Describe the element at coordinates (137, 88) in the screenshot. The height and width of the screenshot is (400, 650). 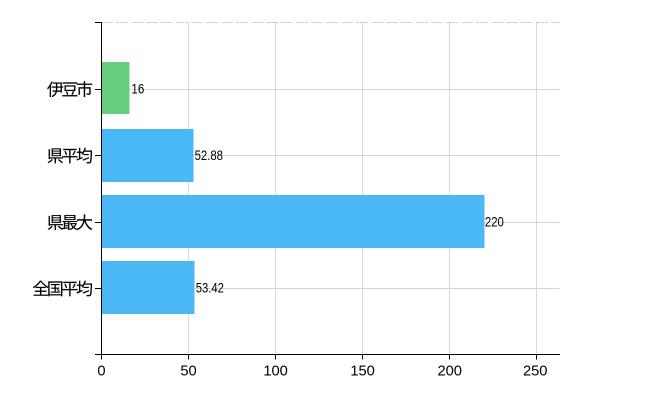
I see `svg-text: 16` at that location.